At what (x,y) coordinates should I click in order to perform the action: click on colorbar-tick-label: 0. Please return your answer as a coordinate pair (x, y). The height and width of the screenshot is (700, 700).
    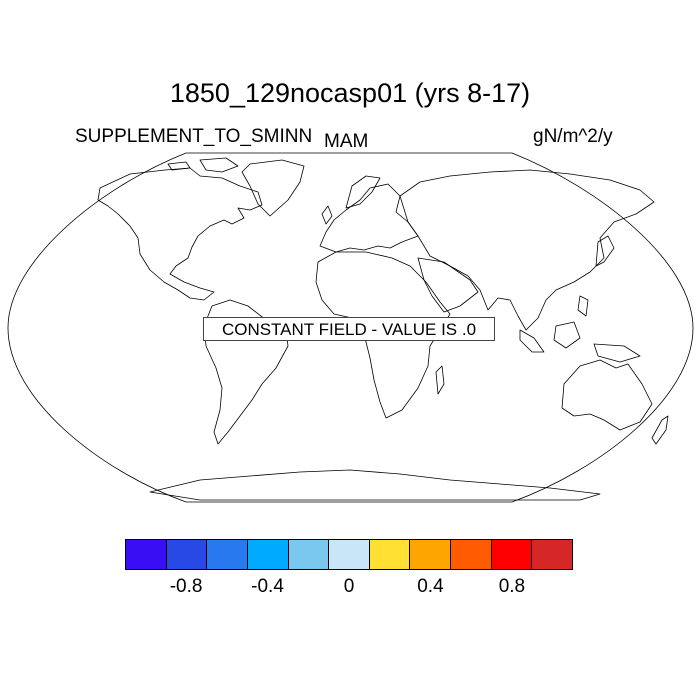
    Looking at the image, I should click on (349, 586).